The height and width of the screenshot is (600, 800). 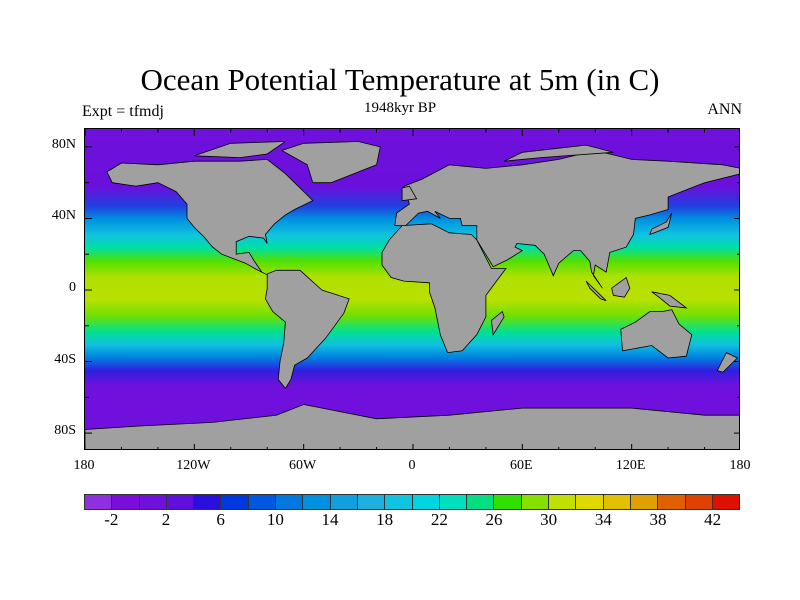 What do you see at coordinates (193, 465) in the screenshot?
I see `x-tick-label: 120W` at bounding box center [193, 465].